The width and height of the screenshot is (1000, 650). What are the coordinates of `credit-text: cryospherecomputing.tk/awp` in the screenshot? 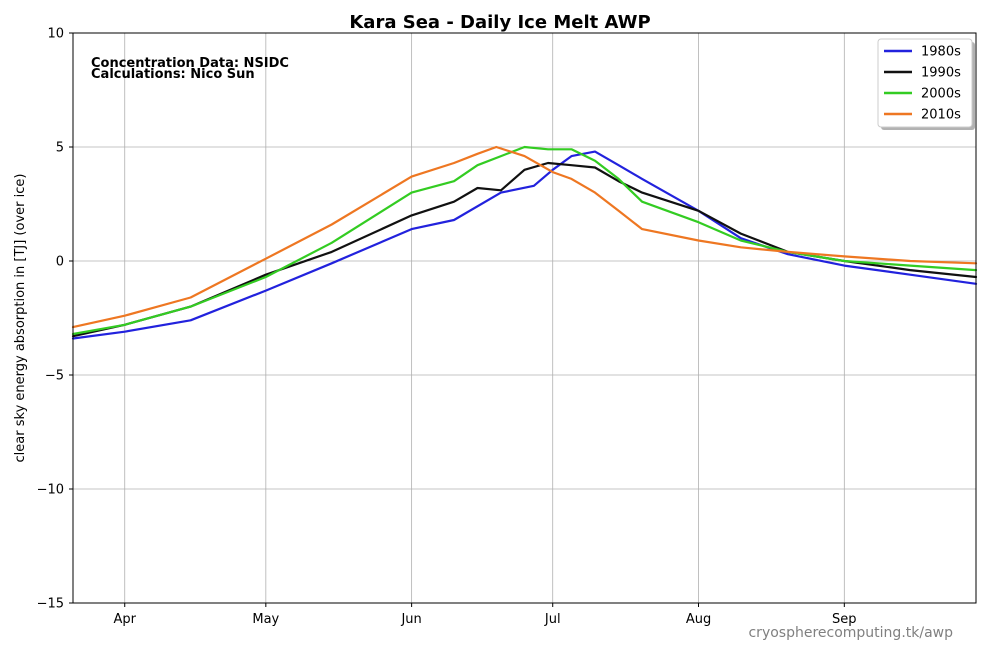 It's located at (850, 633).